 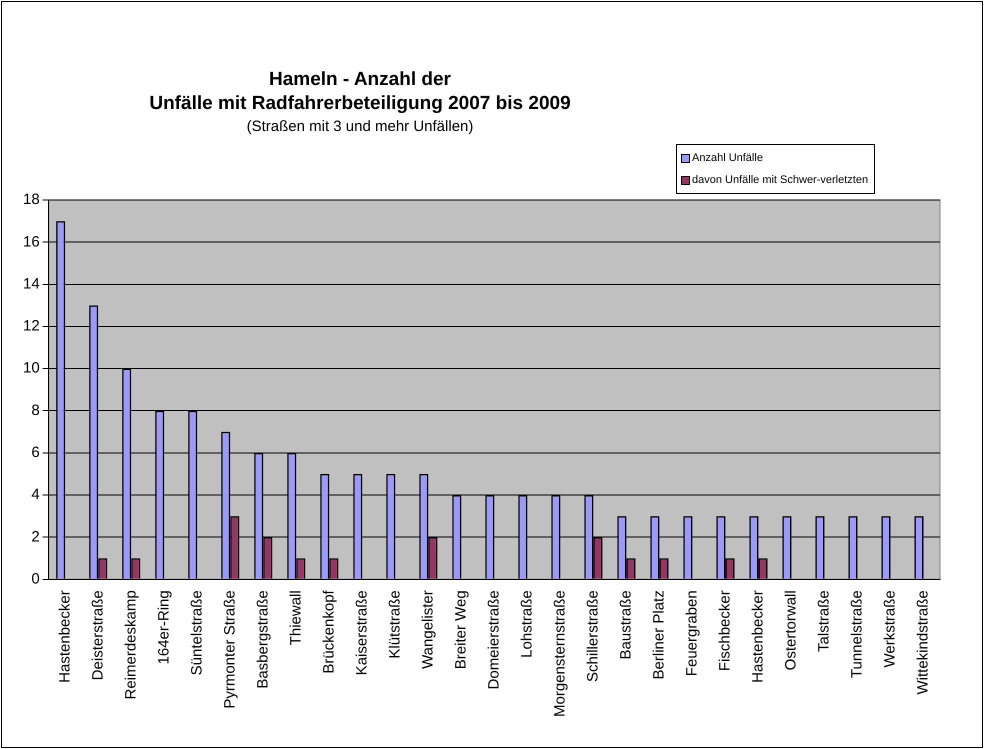 I want to click on x-tick-label: Talstraße, so click(x=824, y=621).